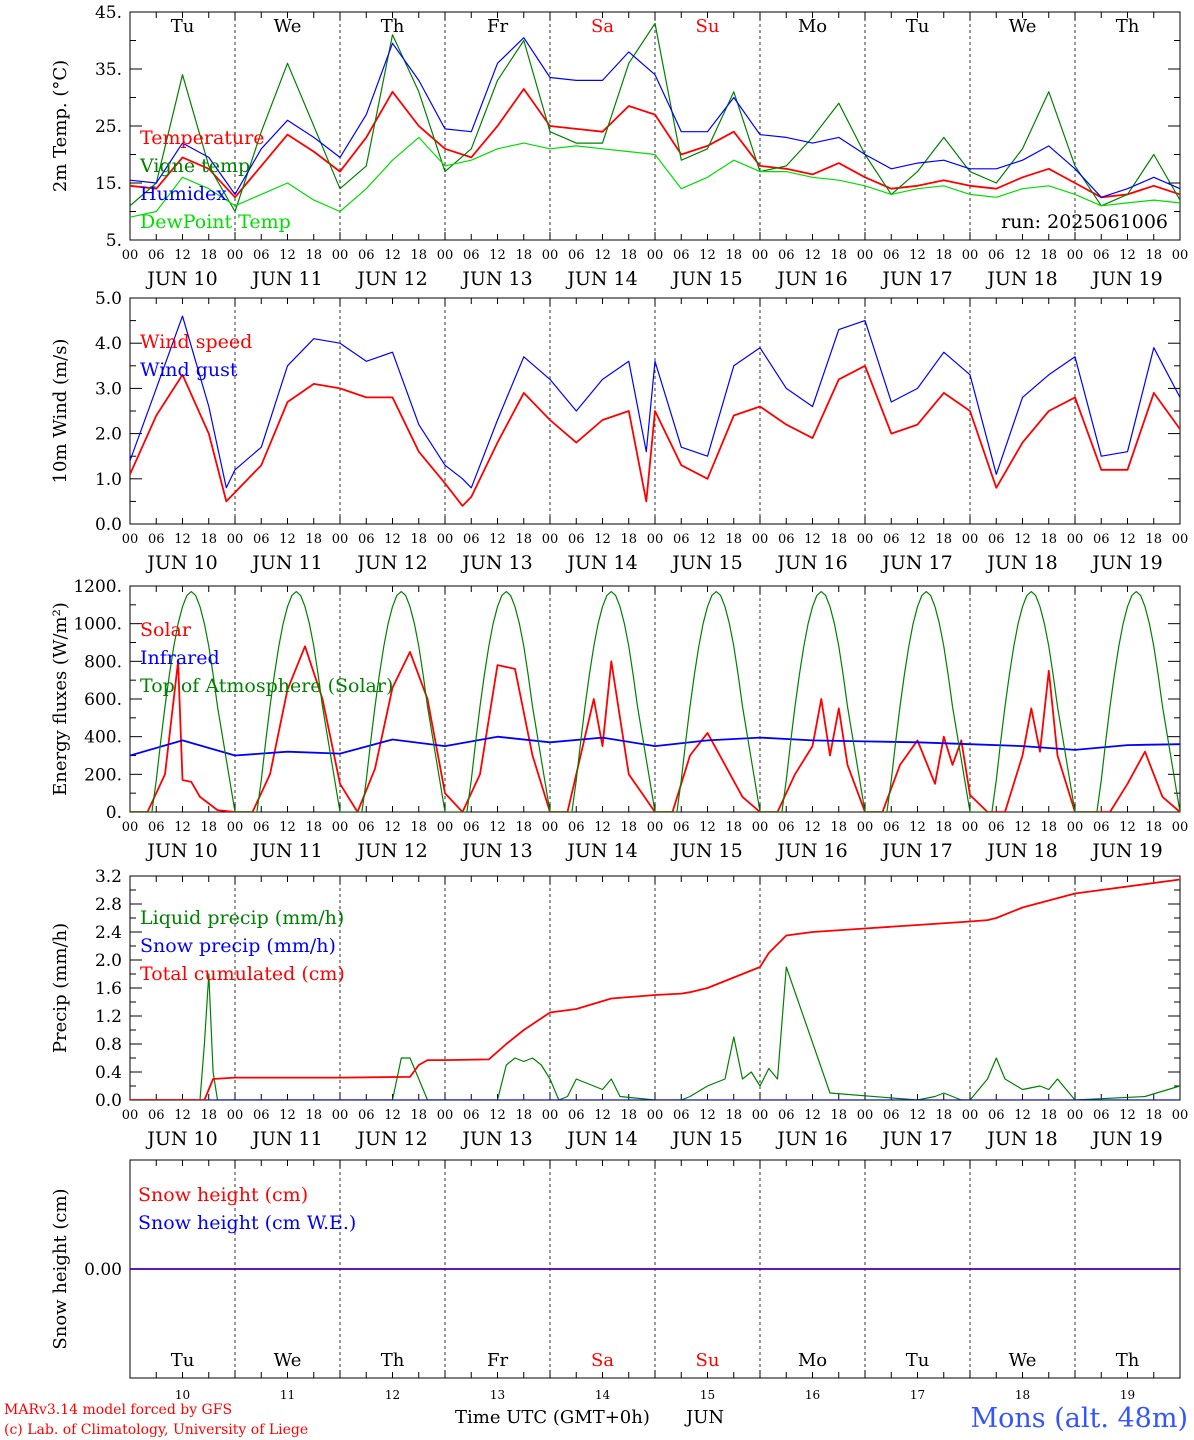  Describe the element at coordinates (602, 1360) in the screenshot. I see `weekday-label: Sa` at that location.